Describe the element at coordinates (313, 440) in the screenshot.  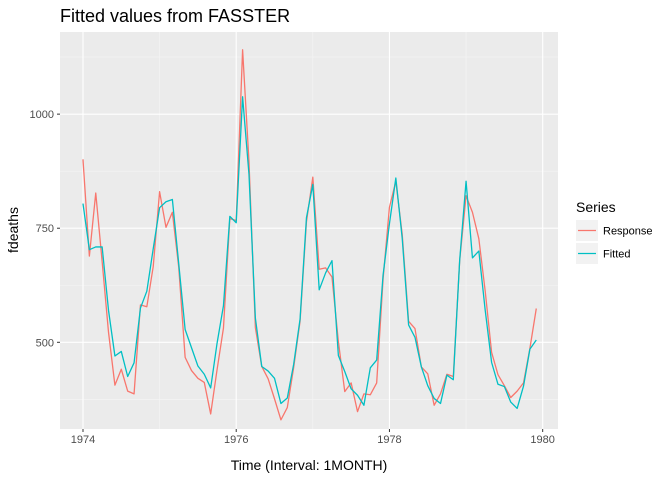
I see `x-axis-tick-labels: 1974 1976 1978 1980` at that location.